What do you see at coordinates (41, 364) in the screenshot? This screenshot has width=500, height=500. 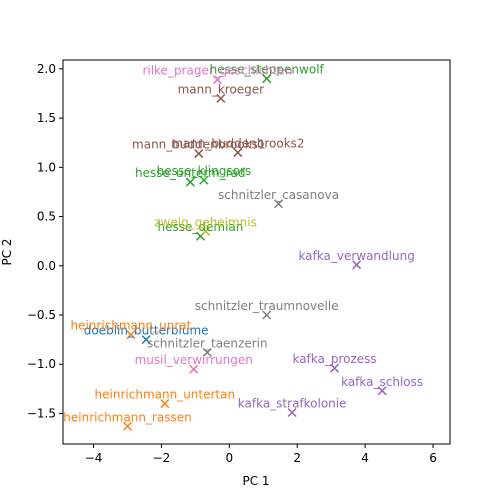 I see `y-tick-label: −1.0` at bounding box center [41, 364].